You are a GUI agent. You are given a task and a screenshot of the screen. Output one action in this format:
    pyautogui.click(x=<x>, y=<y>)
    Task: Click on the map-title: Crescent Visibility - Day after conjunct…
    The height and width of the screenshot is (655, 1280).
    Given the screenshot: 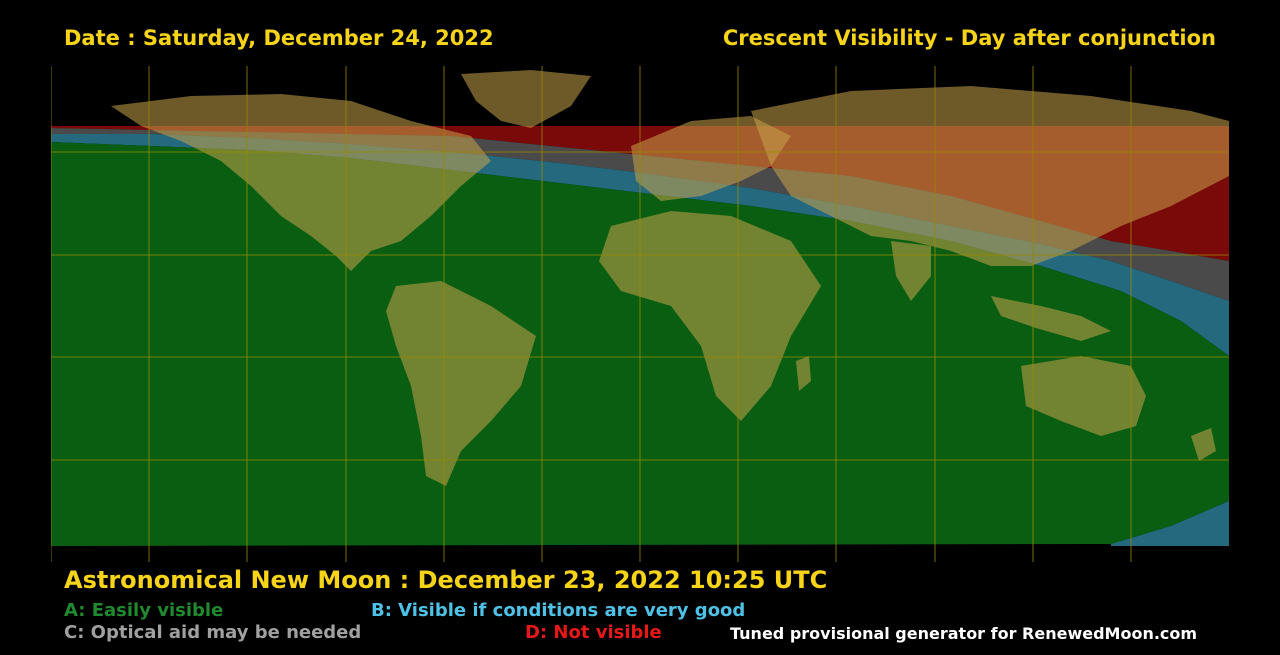 What is the action you would take?
    pyautogui.click(x=969, y=38)
    